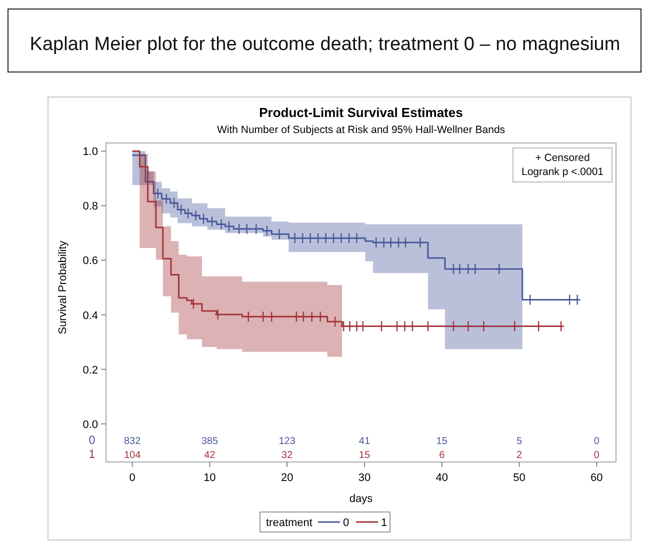  I want to click on annotation: 123, so click(287, 441).